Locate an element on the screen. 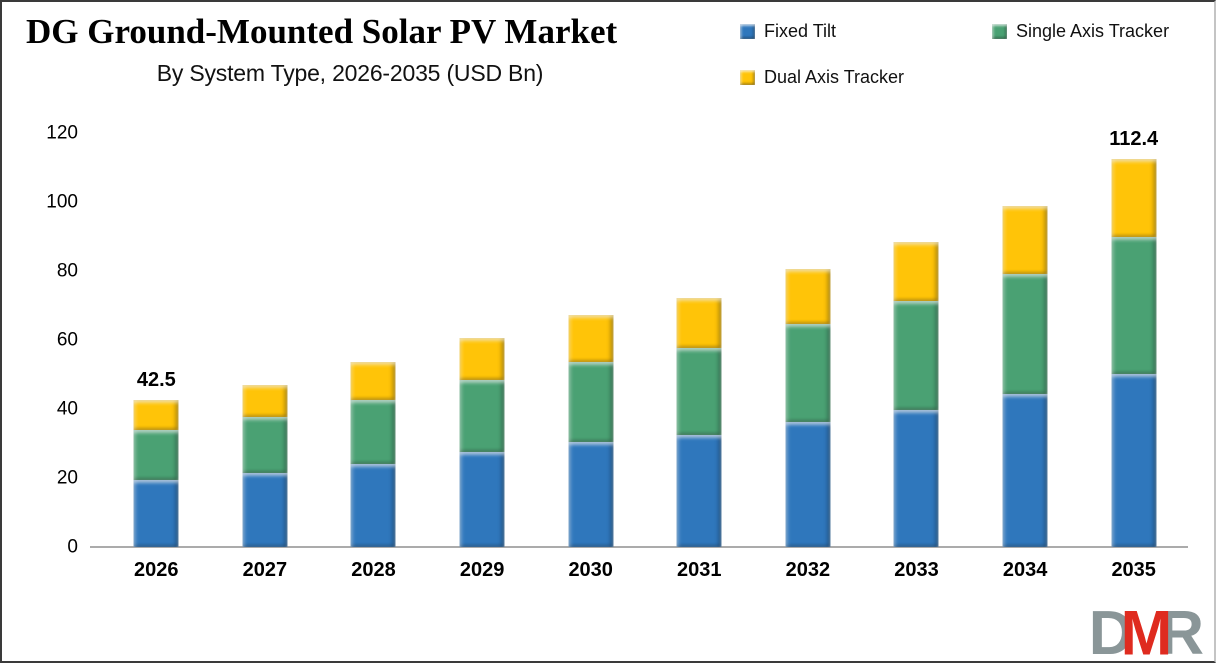 The width and height of the screenshot is (1216, 663). x-label-2034: 2034 is located at coordinates (1025, 570).